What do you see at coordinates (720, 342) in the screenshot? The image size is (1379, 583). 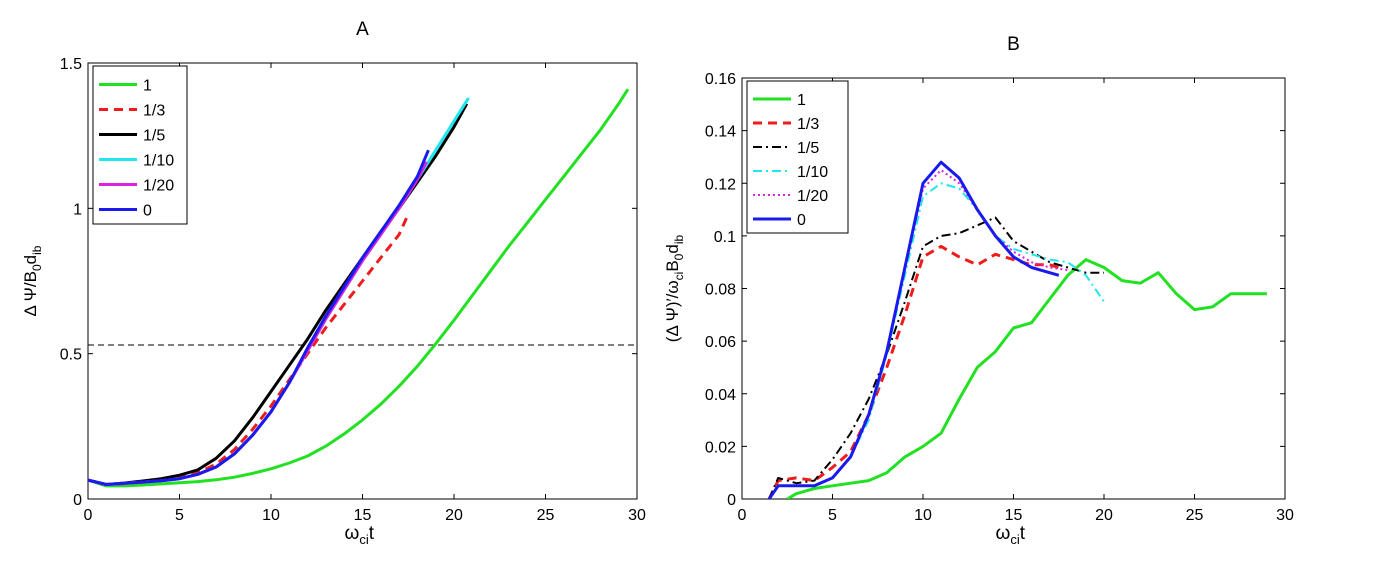 I see `y-tick-label: 0.06` at bounding box center [720, 342].